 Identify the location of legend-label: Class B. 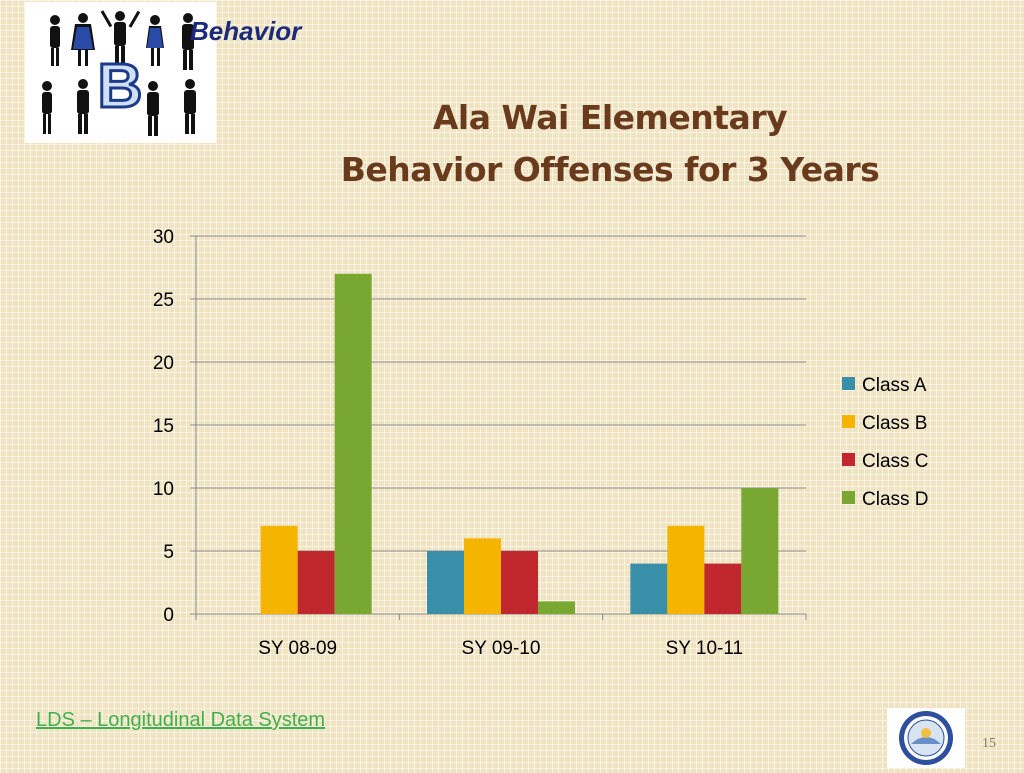
(894, 423).